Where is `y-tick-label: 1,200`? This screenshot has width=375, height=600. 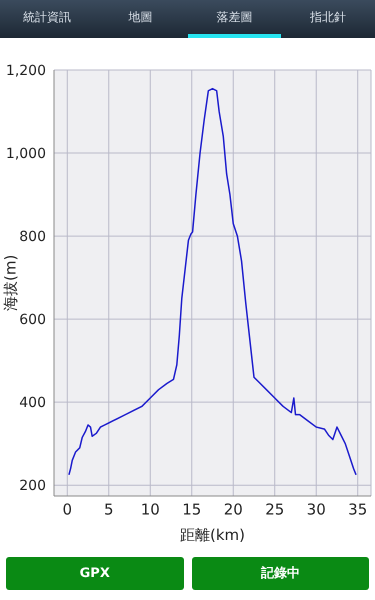 y-tick-label: 1,200 is located at coordinates (26, 70).